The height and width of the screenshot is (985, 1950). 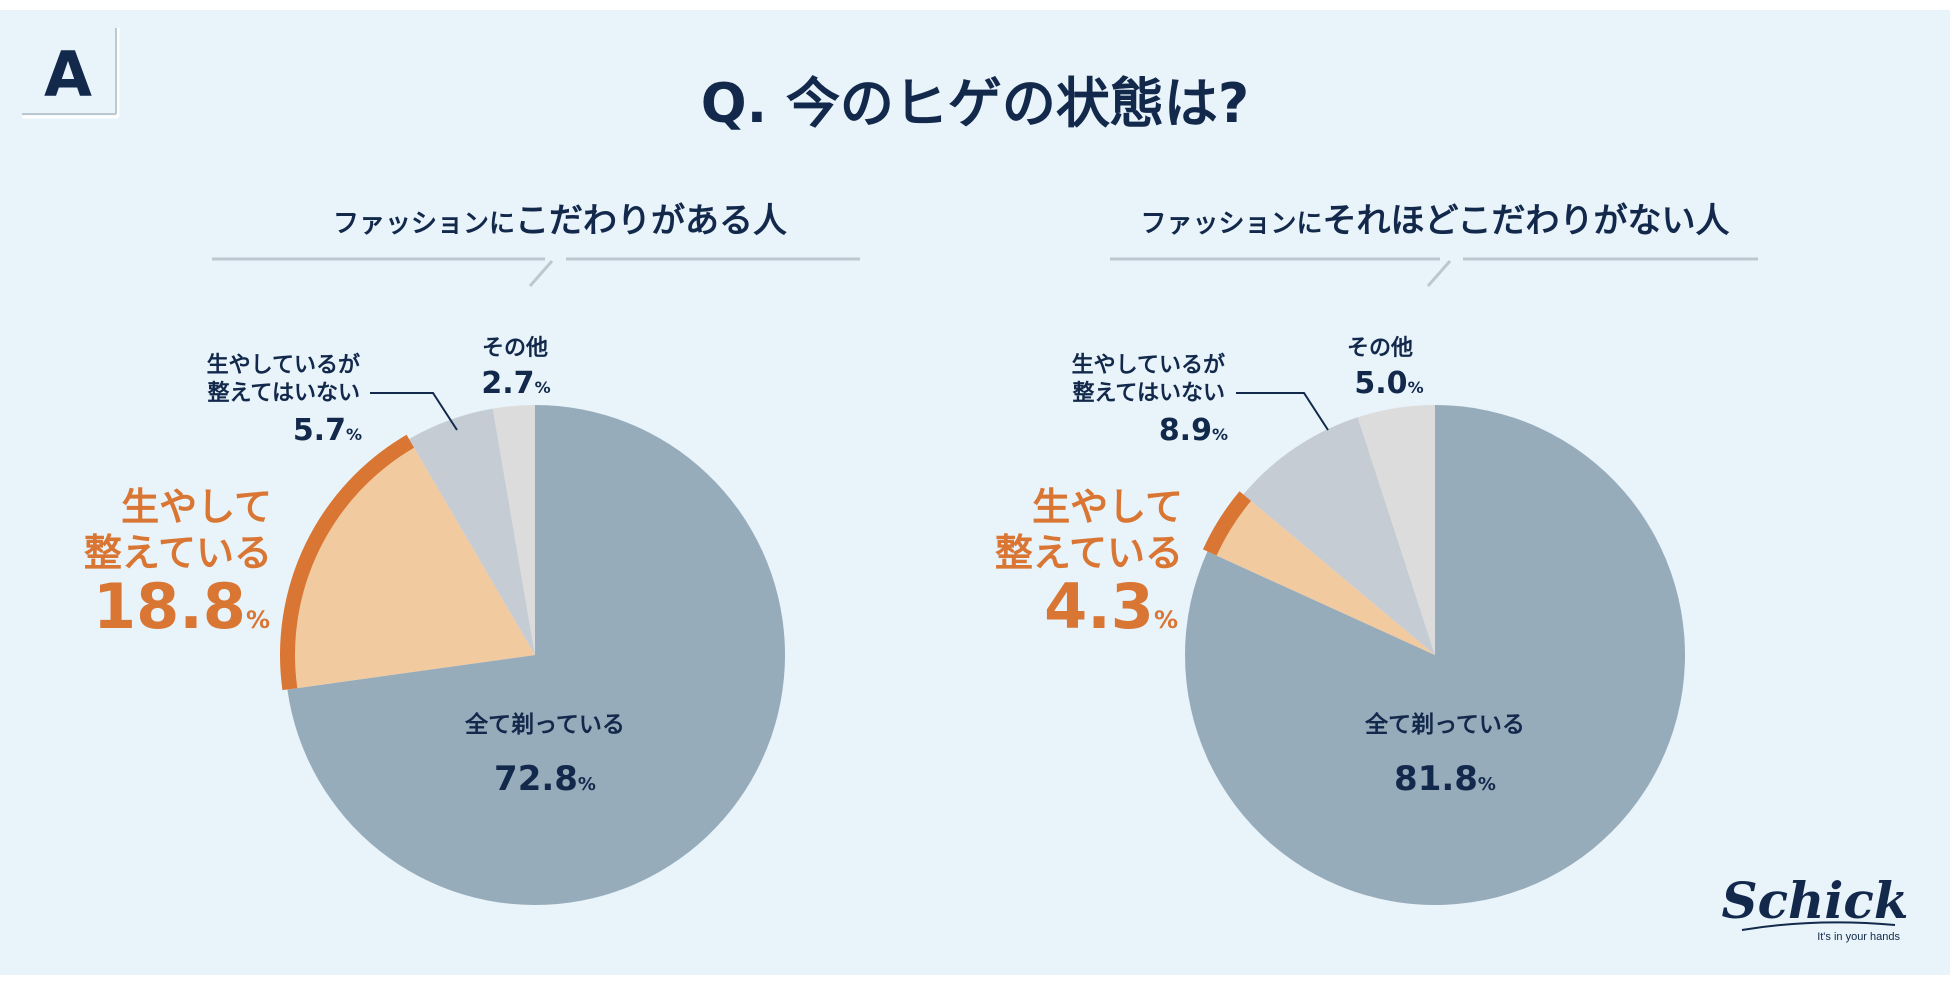 I want to click on right-other-label: その他, so click(x=1380, y=348).